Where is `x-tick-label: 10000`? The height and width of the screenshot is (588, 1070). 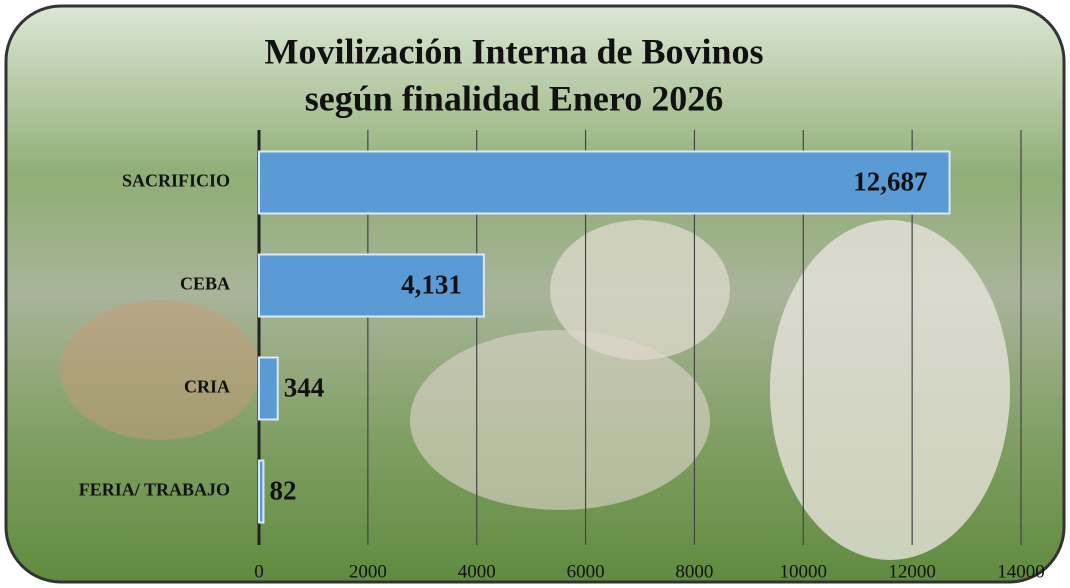
x-tick-label: 10000 is located at coordinates (804, 571).